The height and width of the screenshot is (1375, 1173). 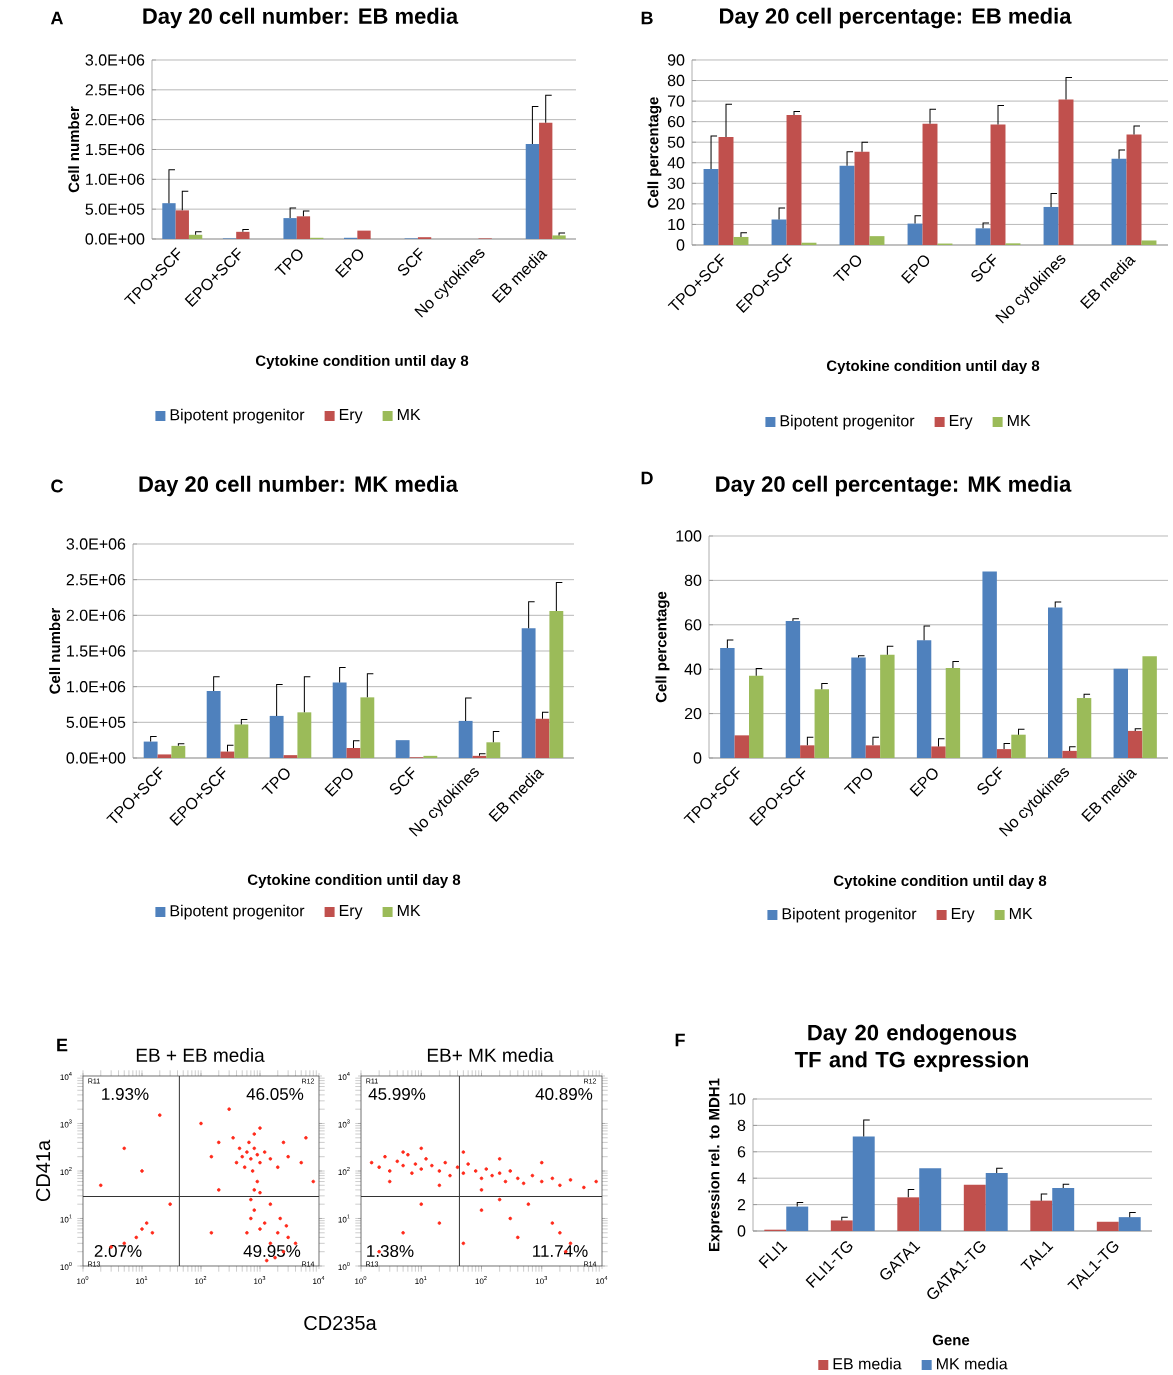 I want to click on y-tick-label: 60, so click(x=693, y=625).